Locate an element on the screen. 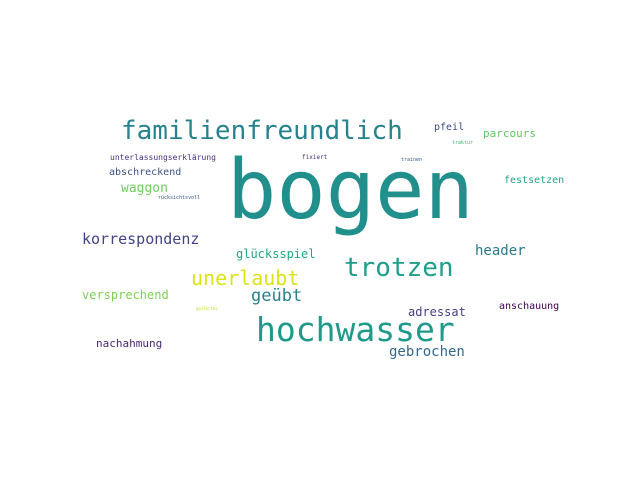 The height and width of the screenshot is (480, 640). word-adressat: adressat is located at coordinates (437, 312).